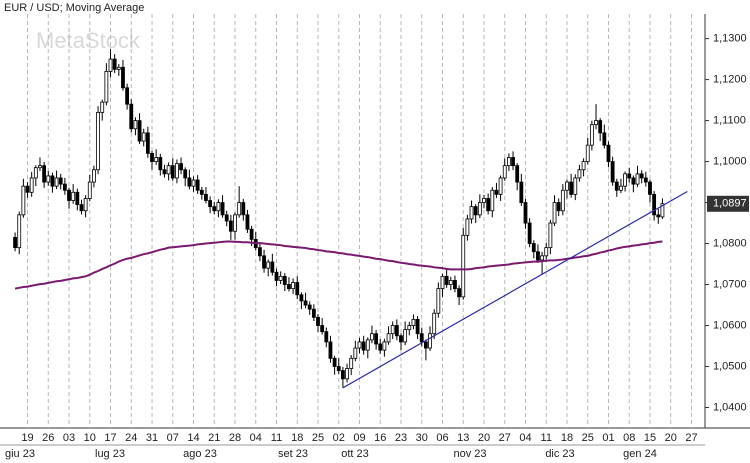 This screenshot has width=750, height=463. Describe the element at coordinates (730, 284) in the screenshot. I see `y-tick-label: 1,0700` at that location.